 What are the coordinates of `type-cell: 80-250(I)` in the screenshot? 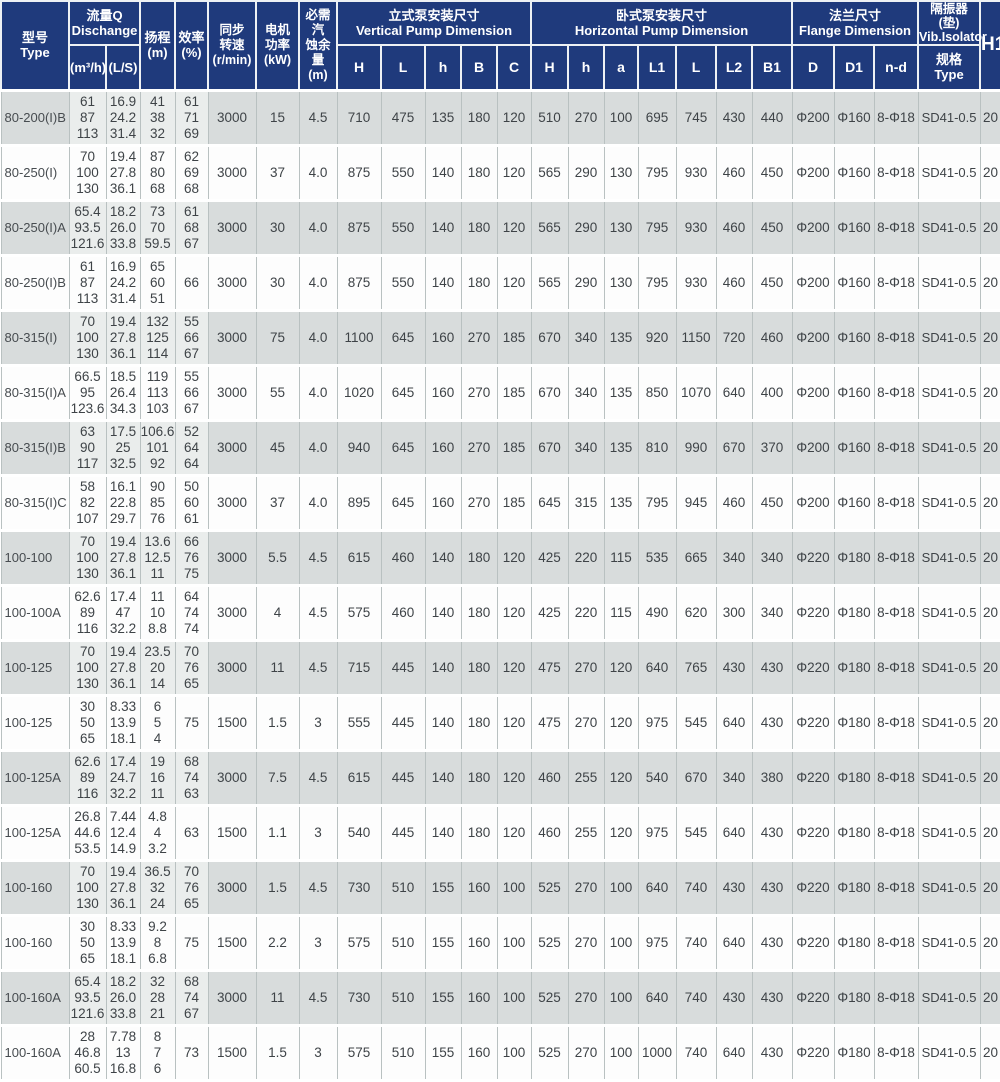 It's located at (35, 172).